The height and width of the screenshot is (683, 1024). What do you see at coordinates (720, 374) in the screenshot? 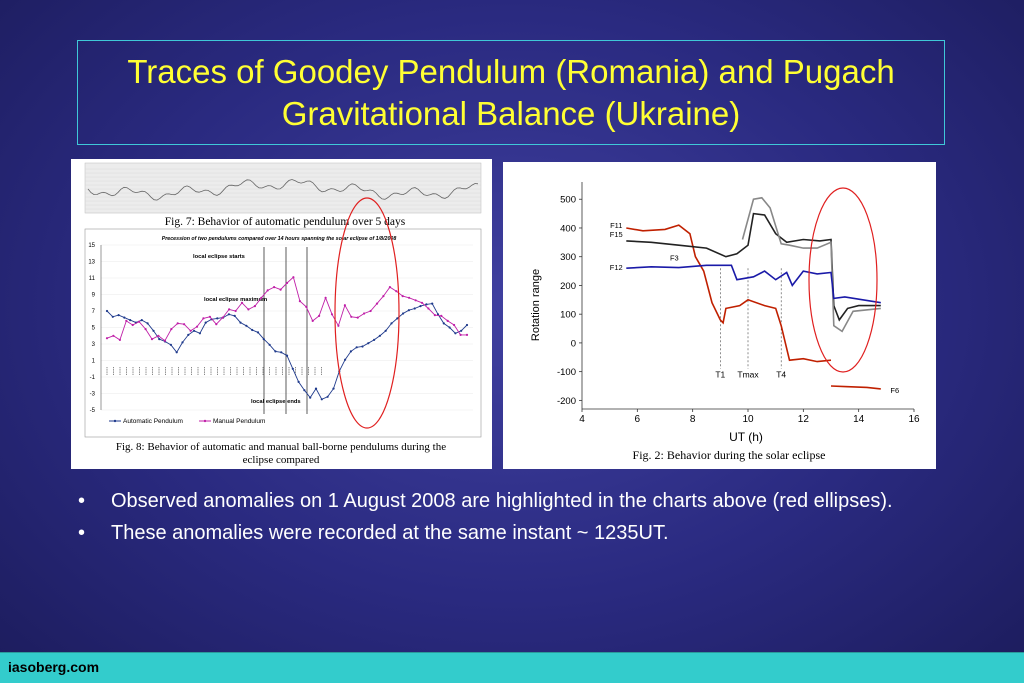
I see `fig2-marker-label: T1` at bounding box center [720, 374].